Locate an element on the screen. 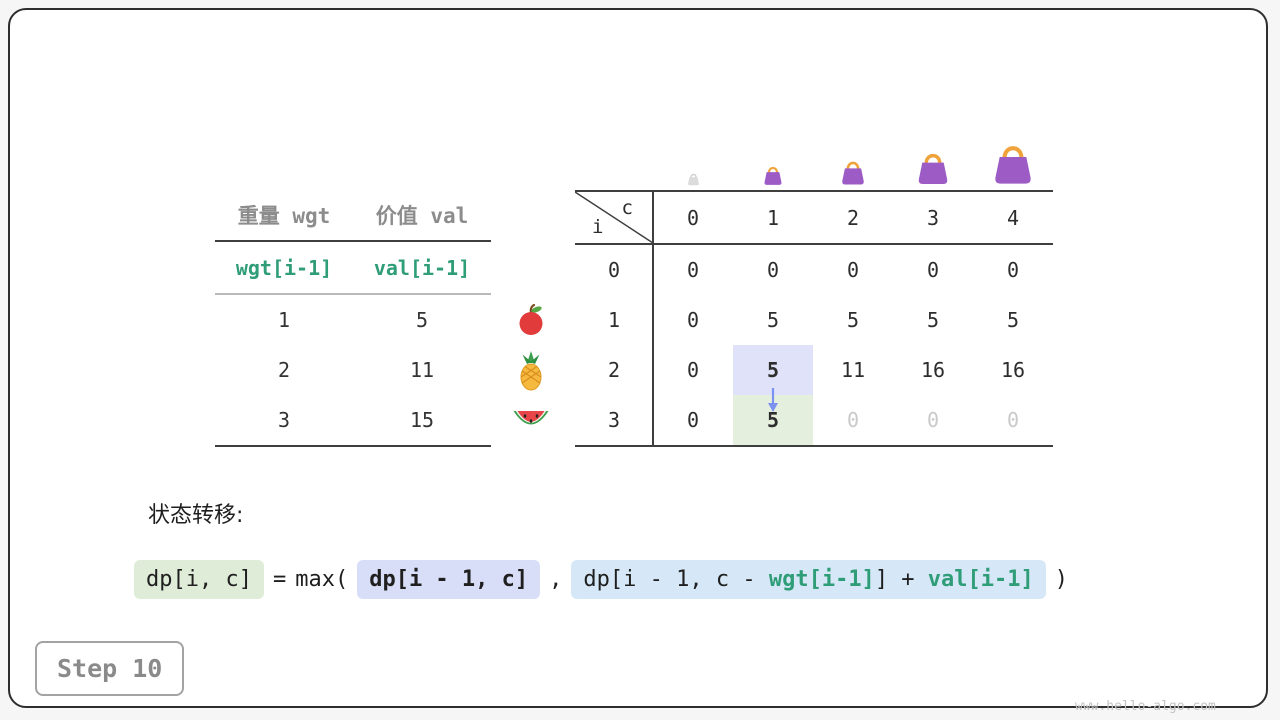  formula-term2-prefix: dp[i - 1, c - is located at coordinates (676, 579).